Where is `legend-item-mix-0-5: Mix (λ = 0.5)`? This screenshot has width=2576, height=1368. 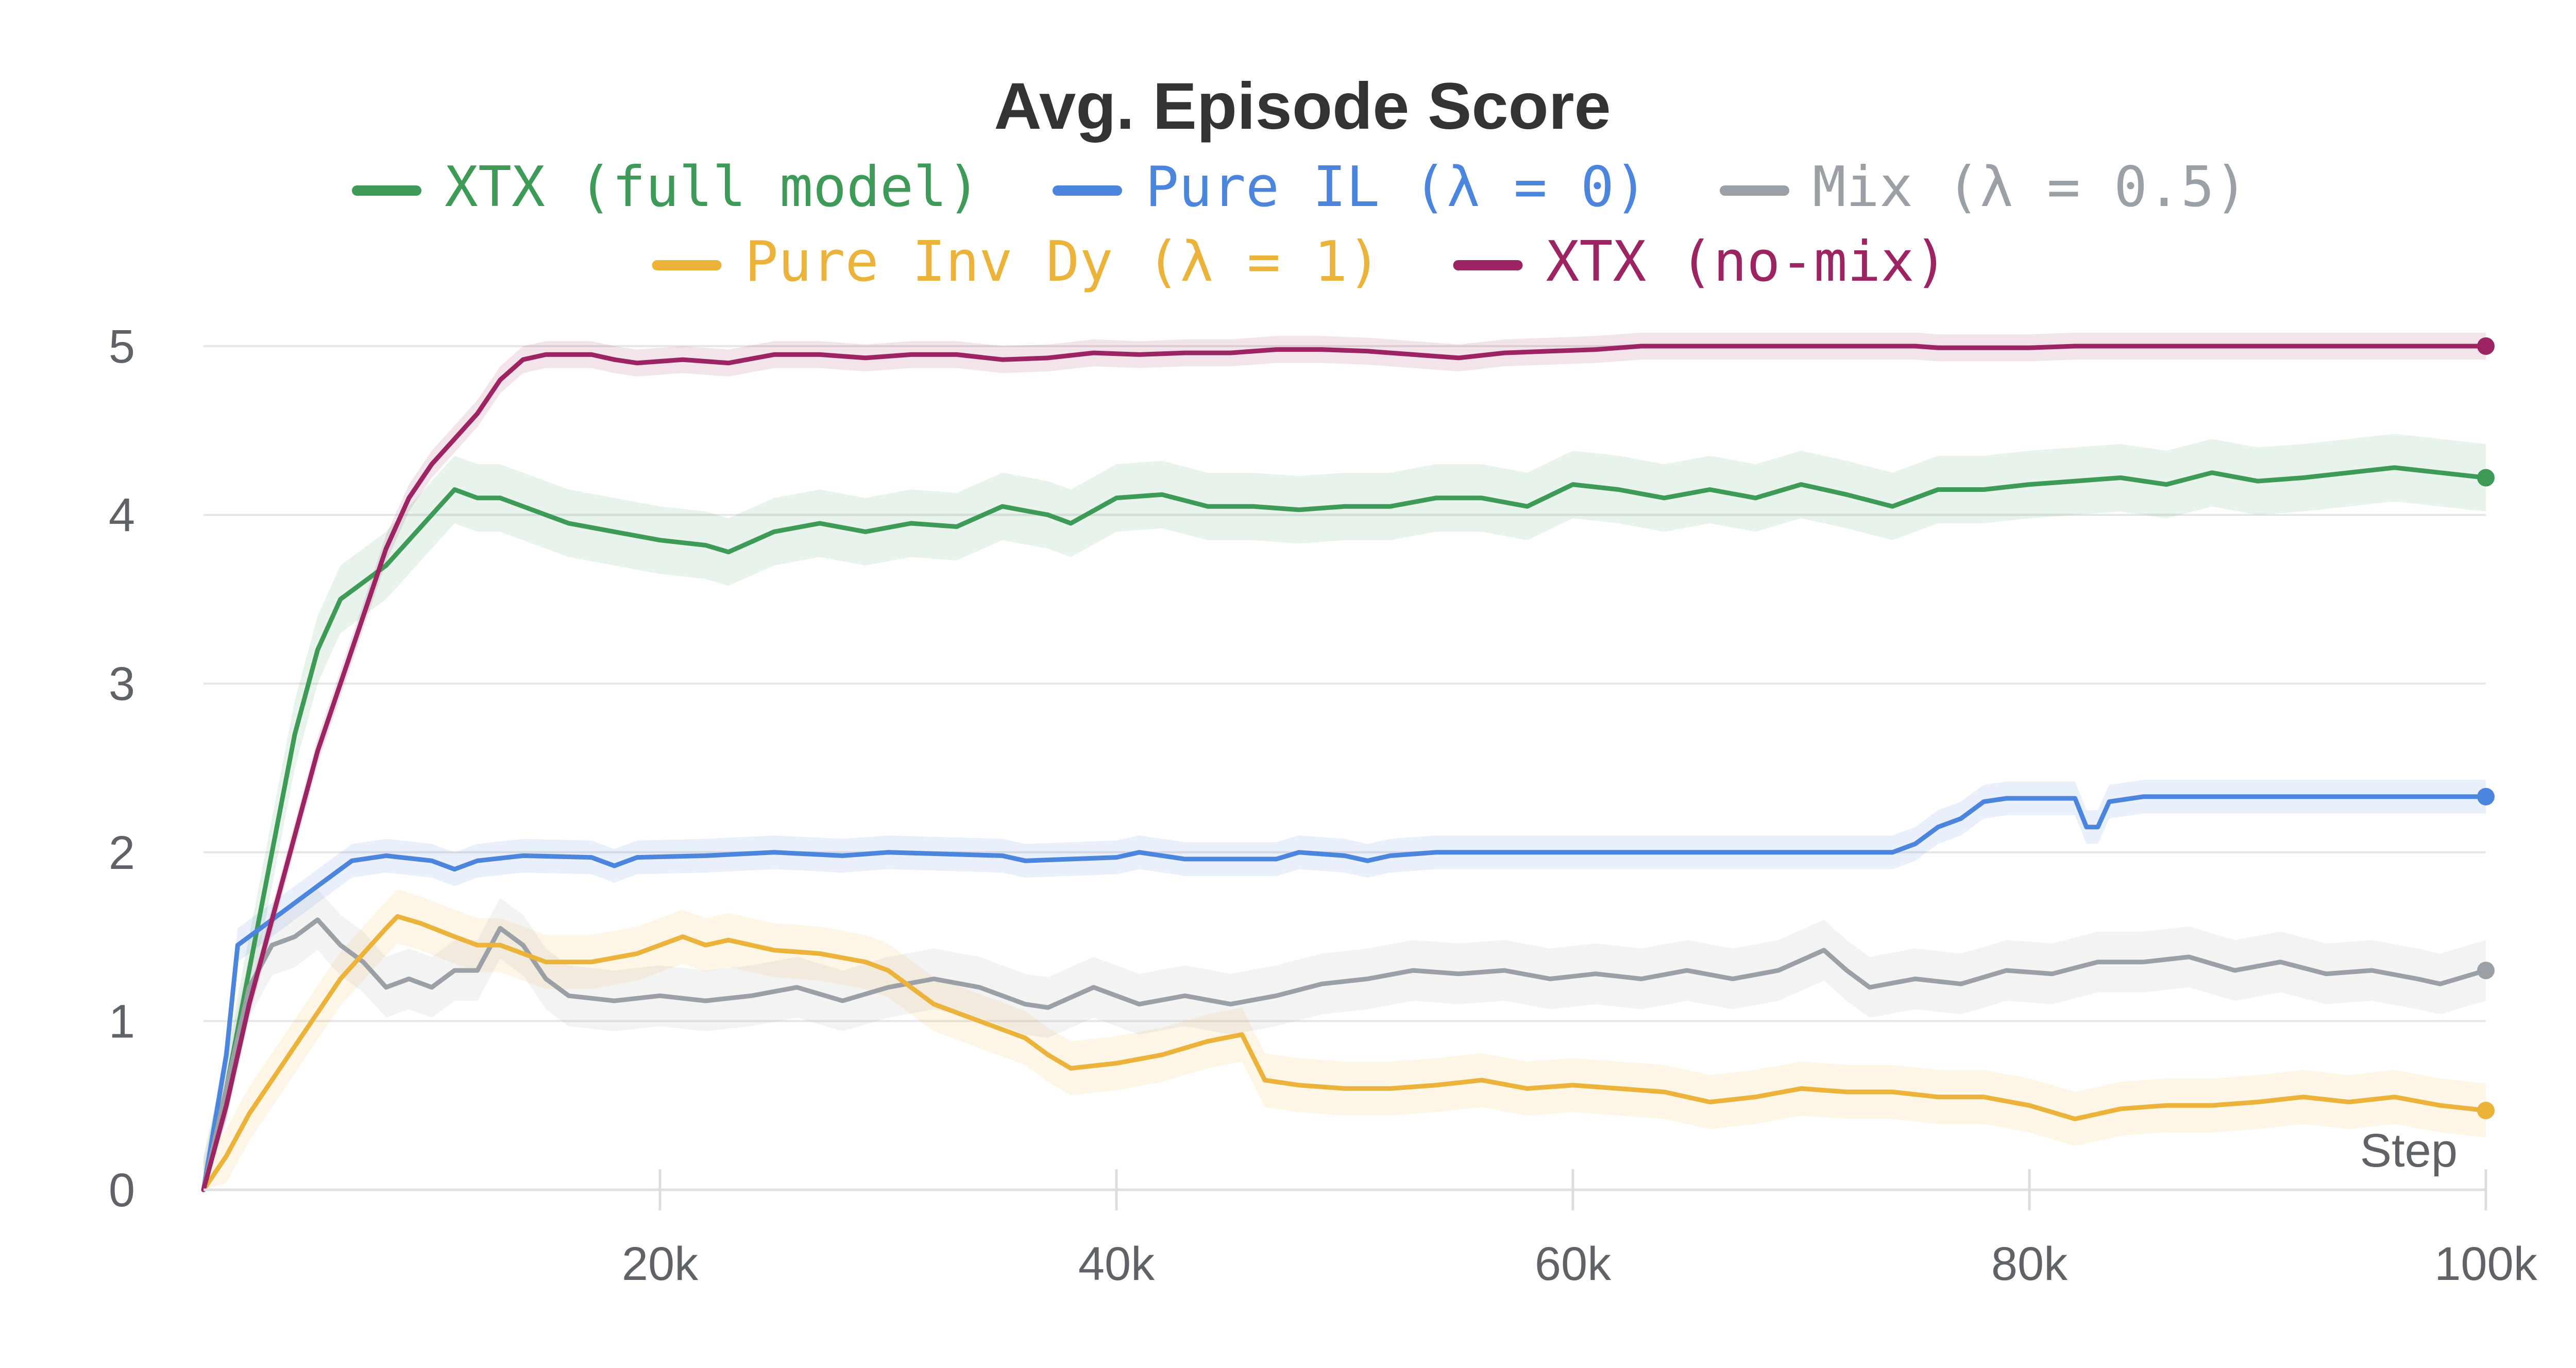
legend-item-mix-0-5: Mix (λ = 0.5) is located at coordinates (1984, 187).